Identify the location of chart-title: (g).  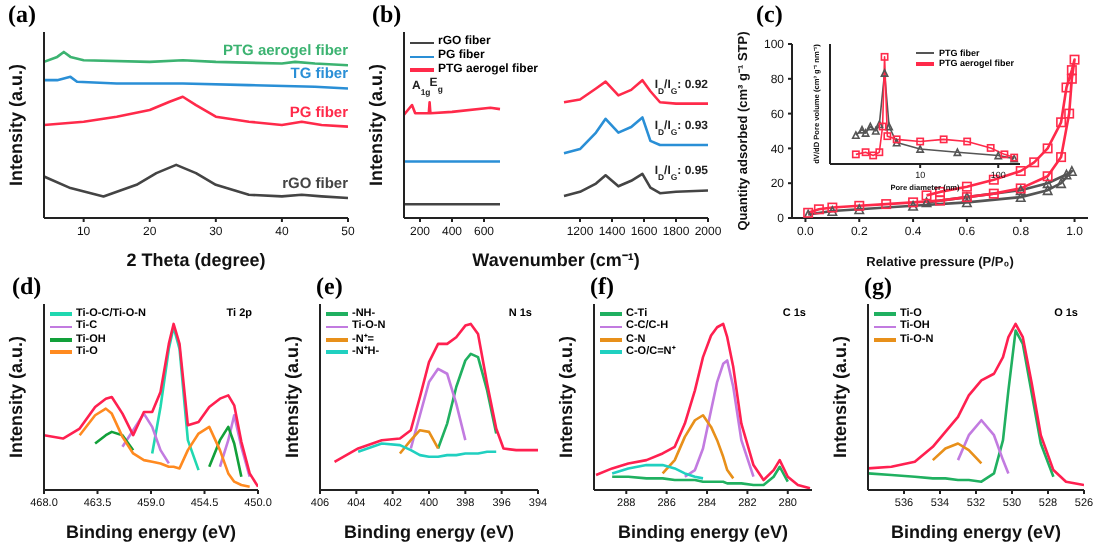
(878, 287).